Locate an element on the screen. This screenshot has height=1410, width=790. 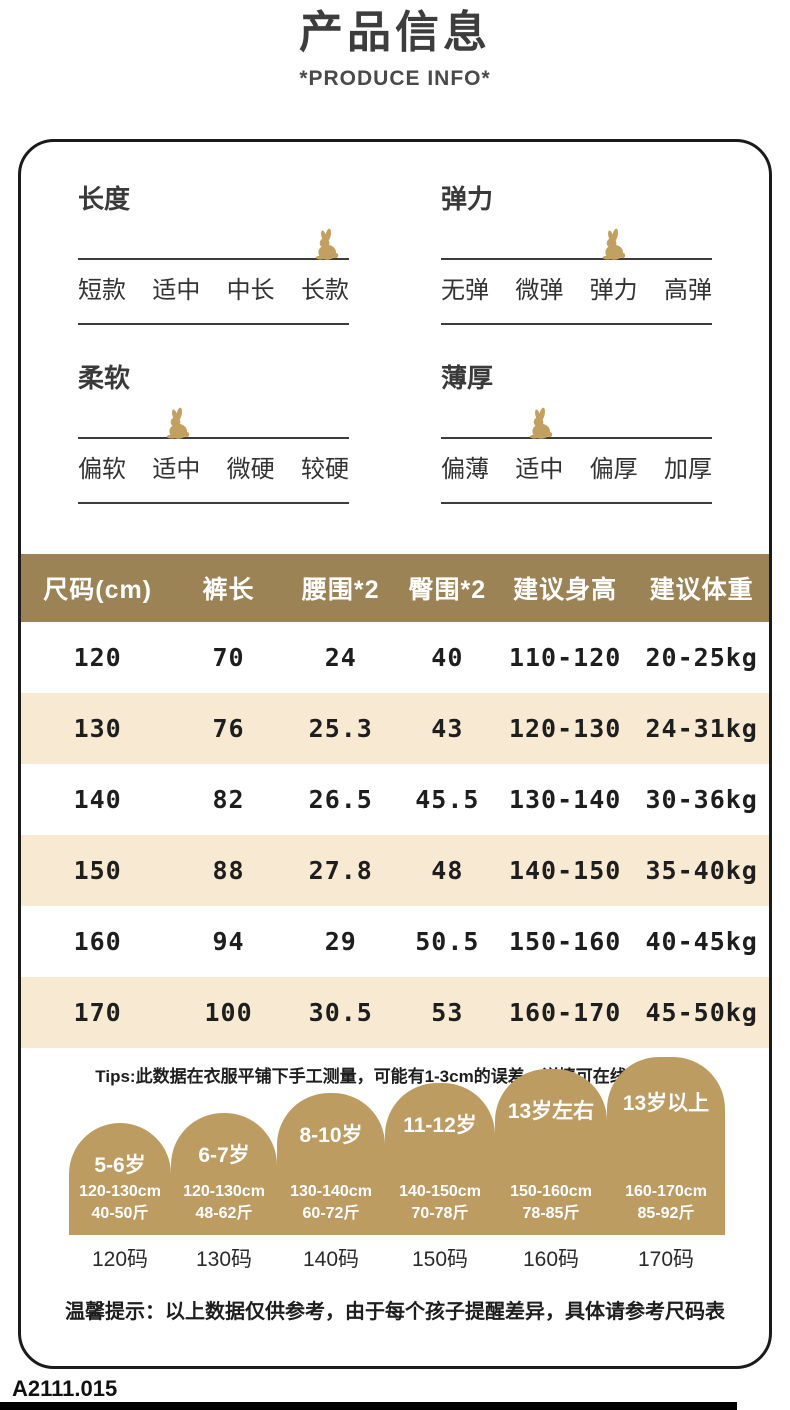
table-cell: 26.5 is located at coordinates (340, 799).